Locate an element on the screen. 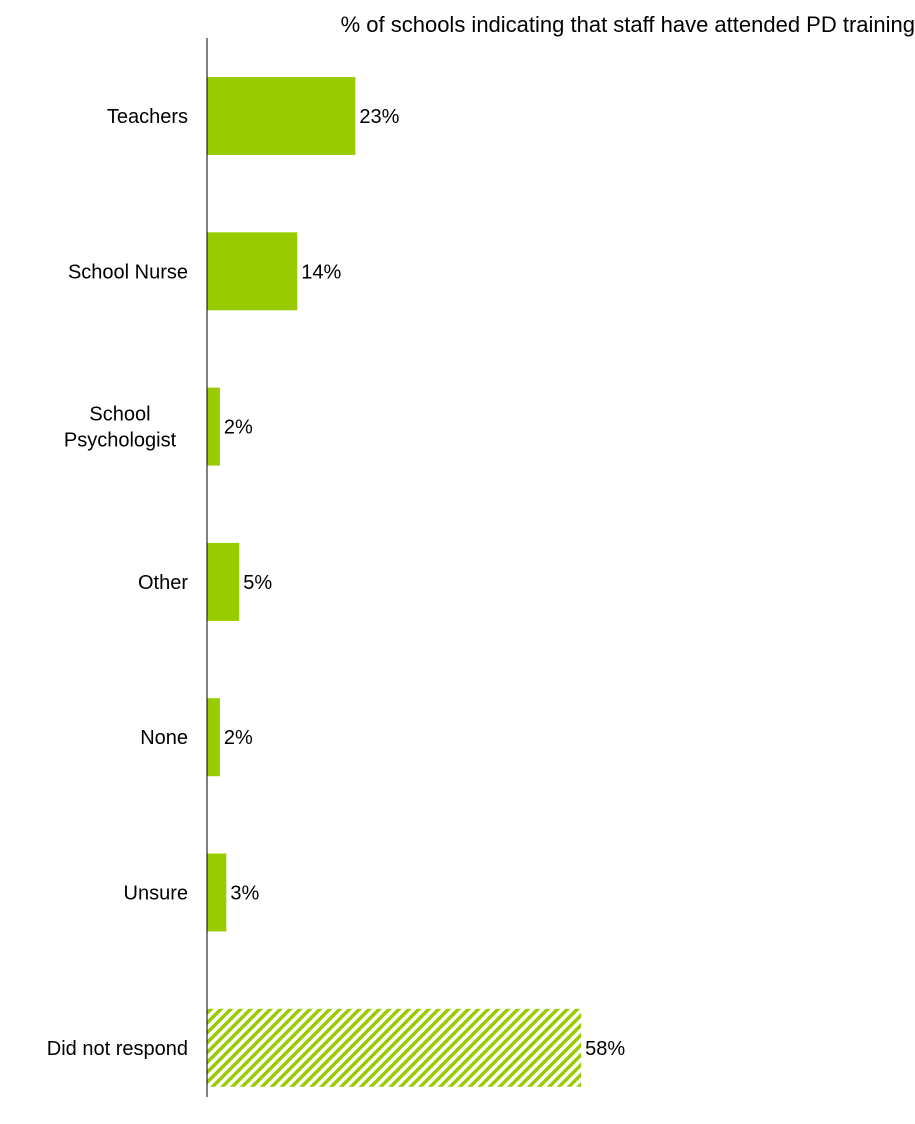  category-label-line: Teachers is located at coordinates (147, 117).